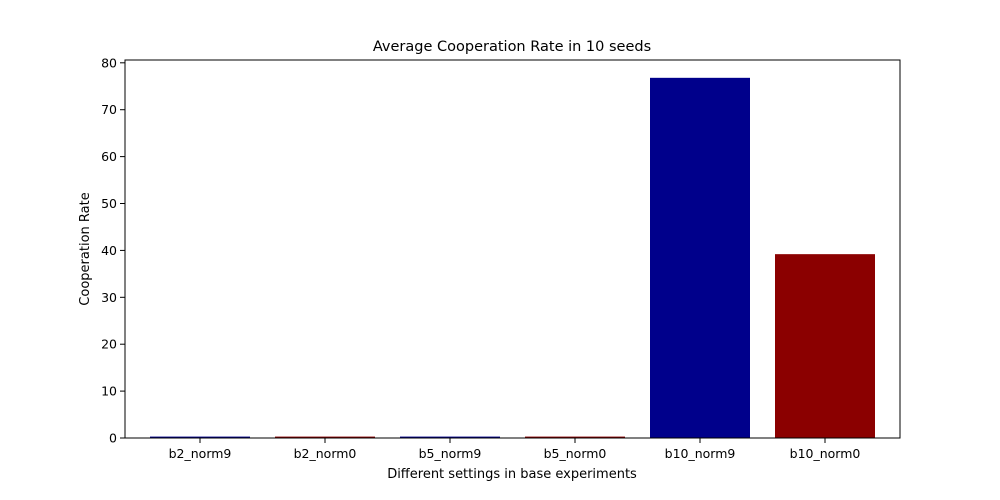 The height and width of the screenshot is (500, 1000). Describe the element at coordinates (85, 248) in the screenshot. I see `y-axis-label: Cooperation Rate` at that location.